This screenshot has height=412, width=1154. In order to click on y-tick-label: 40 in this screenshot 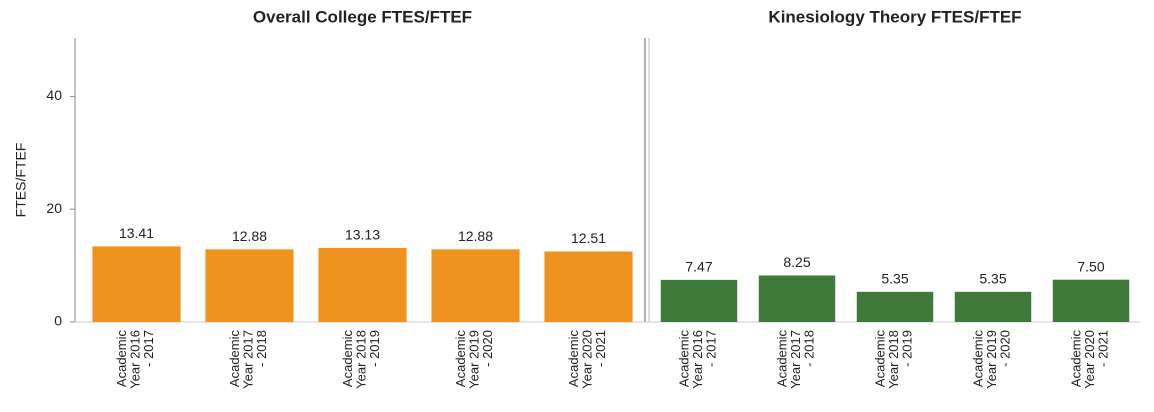, I will do `click(54, 95)`.